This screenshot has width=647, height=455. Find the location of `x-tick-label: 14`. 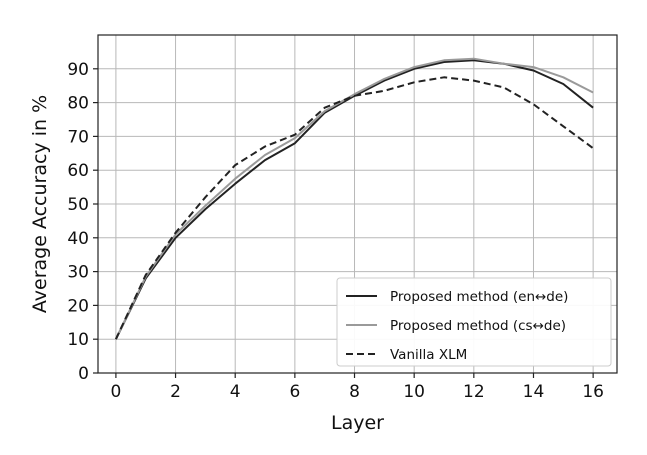

x-tick-label: 14 is located at coordinates (534, 392).